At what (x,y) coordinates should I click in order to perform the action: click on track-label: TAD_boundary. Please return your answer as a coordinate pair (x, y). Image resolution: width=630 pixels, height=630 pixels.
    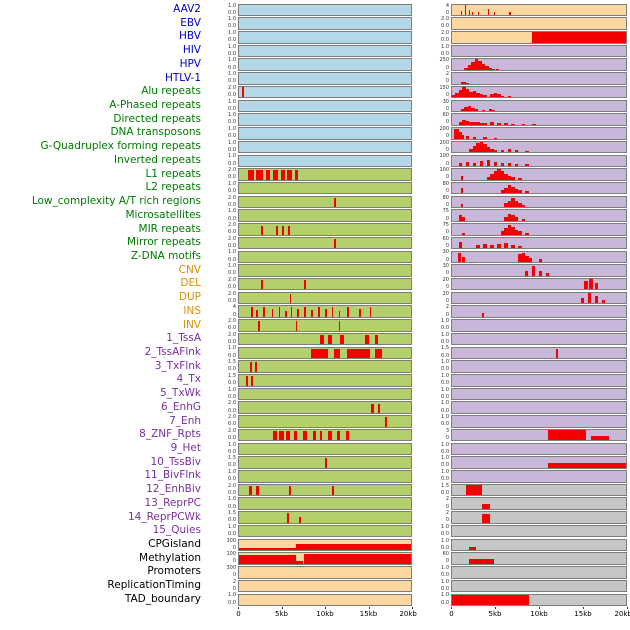
    Looking at the image, I should click on (162, 598).